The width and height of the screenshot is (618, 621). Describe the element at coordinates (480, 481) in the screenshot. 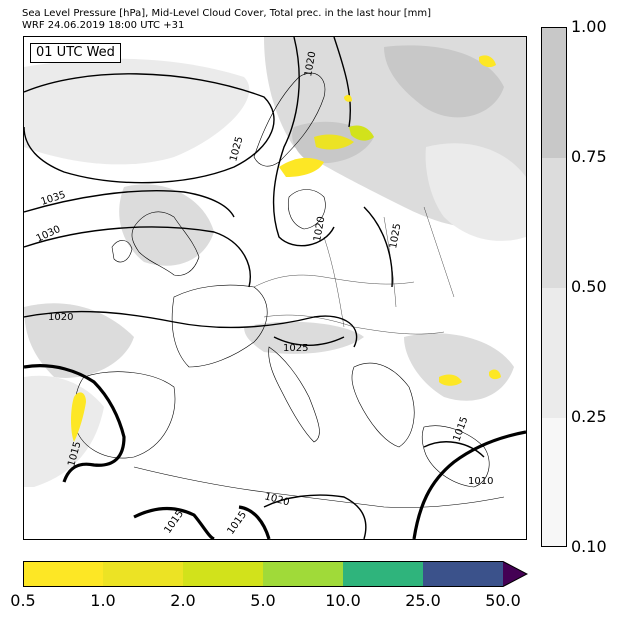

I see `isobar-label: 1010` at that location.